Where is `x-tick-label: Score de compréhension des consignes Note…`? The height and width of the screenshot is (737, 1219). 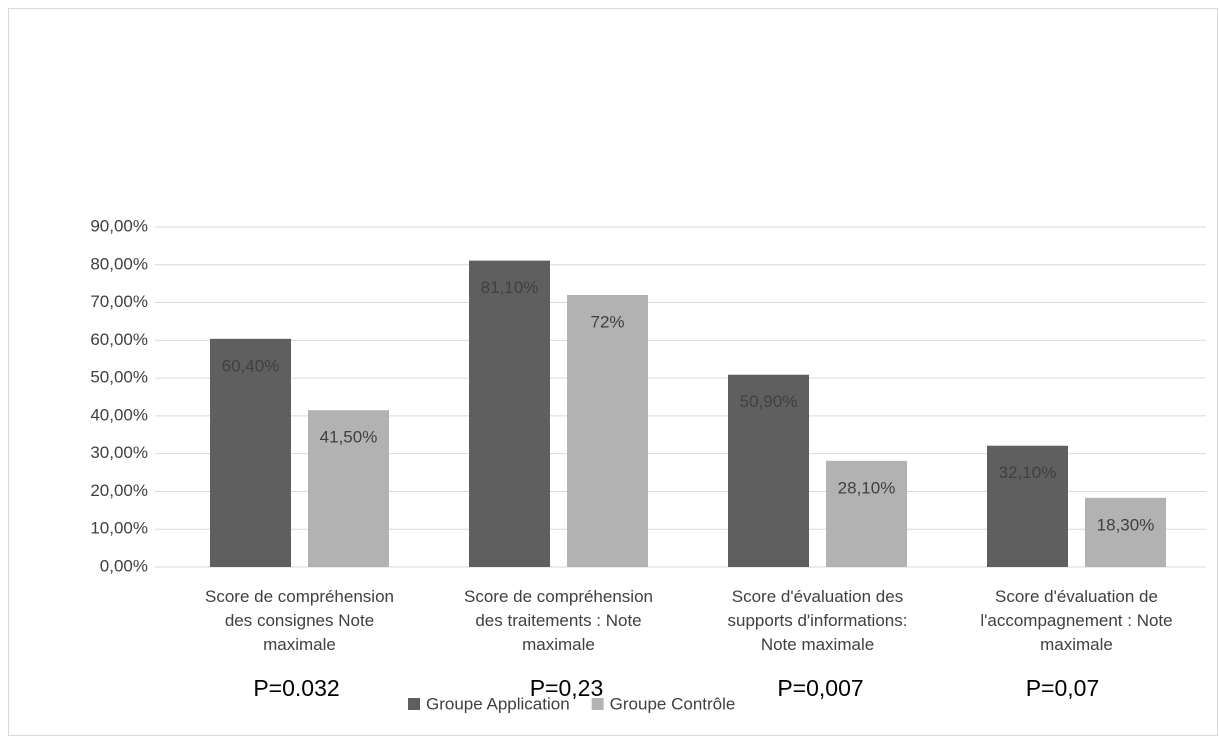 x-tick-label: Score de compréhension des consignes Note… is located at coordinates (299, 620).